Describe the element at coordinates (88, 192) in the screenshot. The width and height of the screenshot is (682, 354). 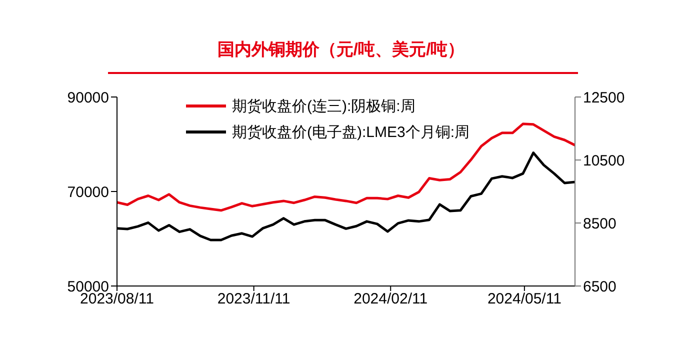
I see `y-tick-label: 70000` at that location.